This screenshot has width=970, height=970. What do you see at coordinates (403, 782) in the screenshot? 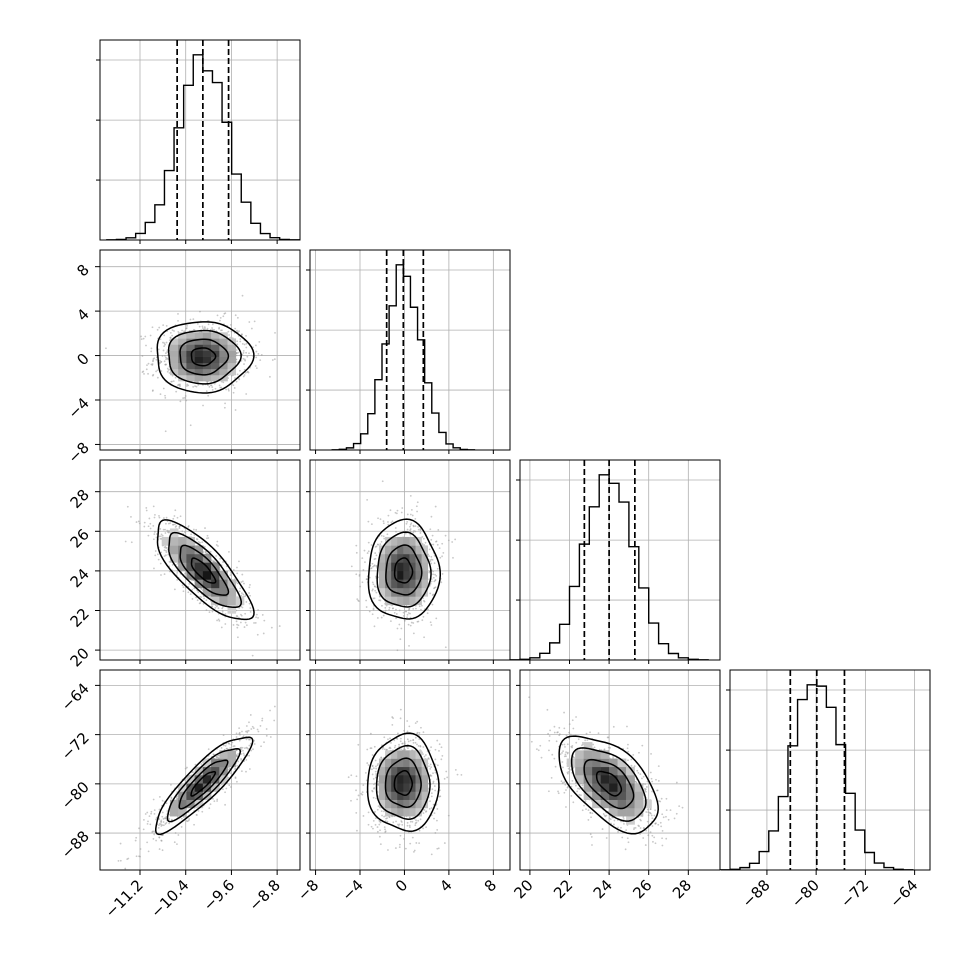
I see `contour-line` at bounding box center [403, 782].